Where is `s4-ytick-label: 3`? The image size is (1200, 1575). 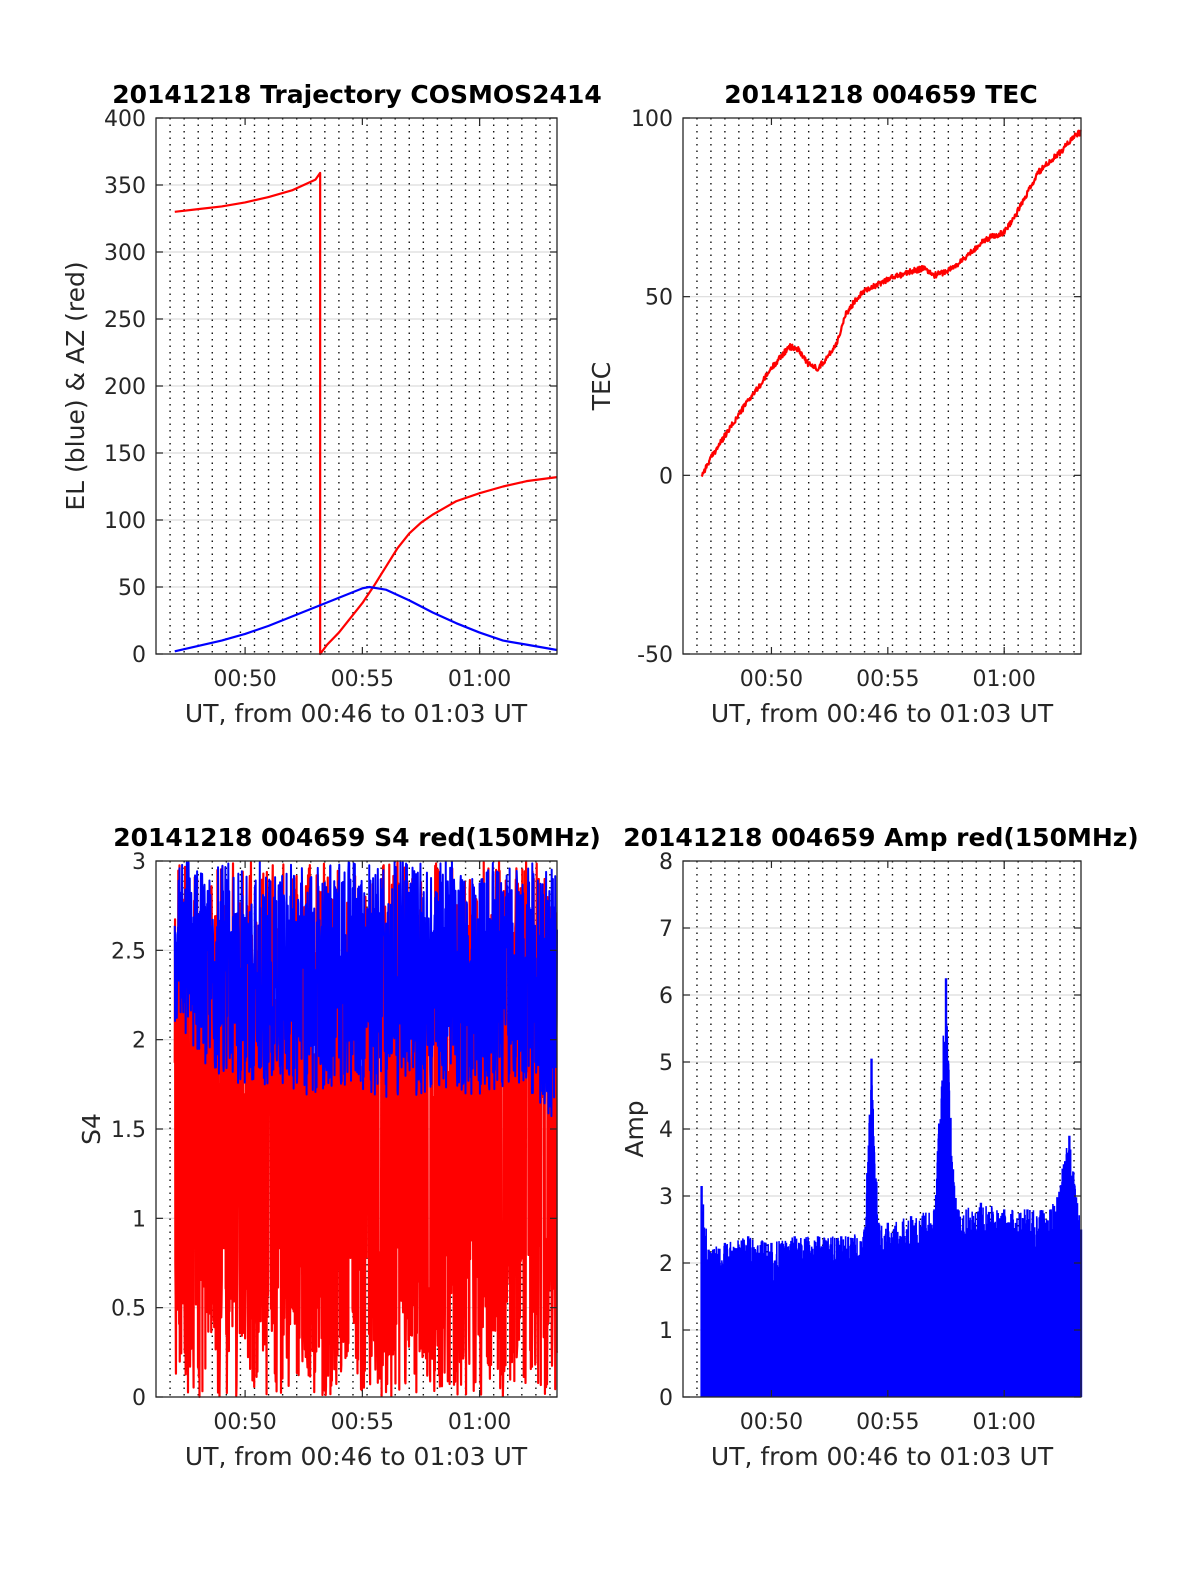
s4-ytick-label: 3 is located at coordinates (139, 862).